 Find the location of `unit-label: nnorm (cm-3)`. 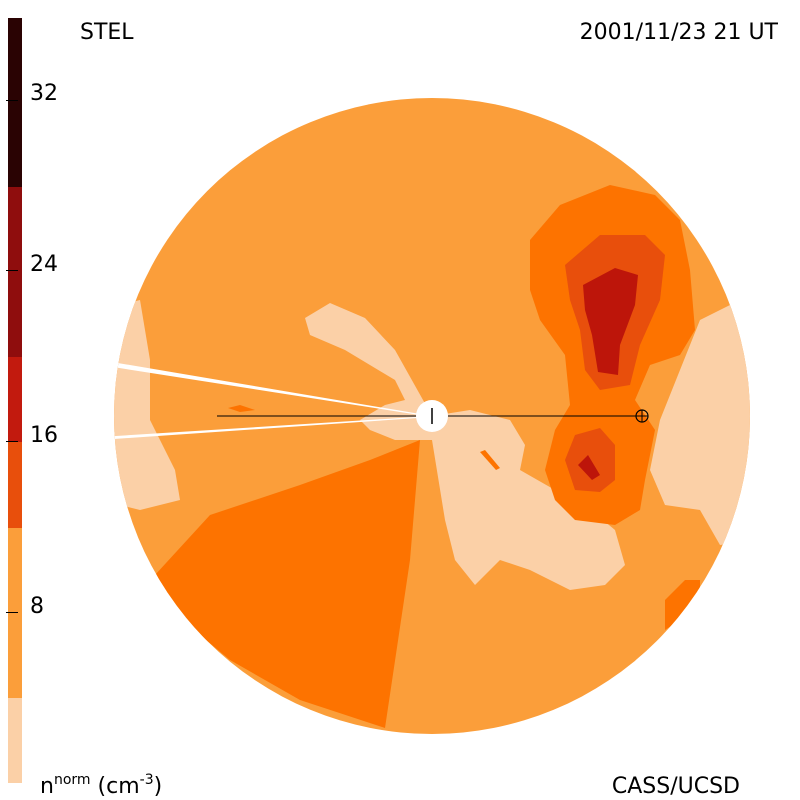

unit-label: nnorm (cm-3) is located at coordinates (101, 783).